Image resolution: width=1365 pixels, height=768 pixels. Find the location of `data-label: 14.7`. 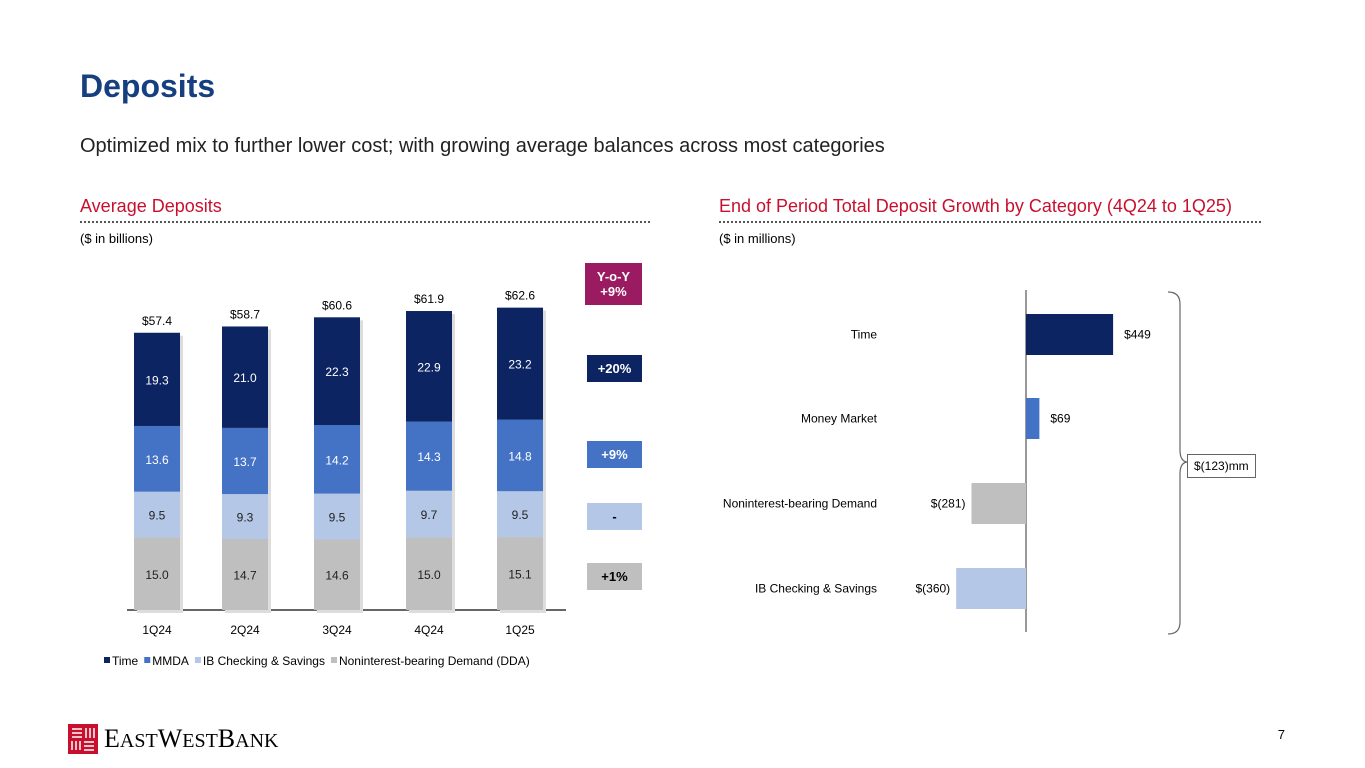

data-label: 14.7 is located at coordinates (245, 575).